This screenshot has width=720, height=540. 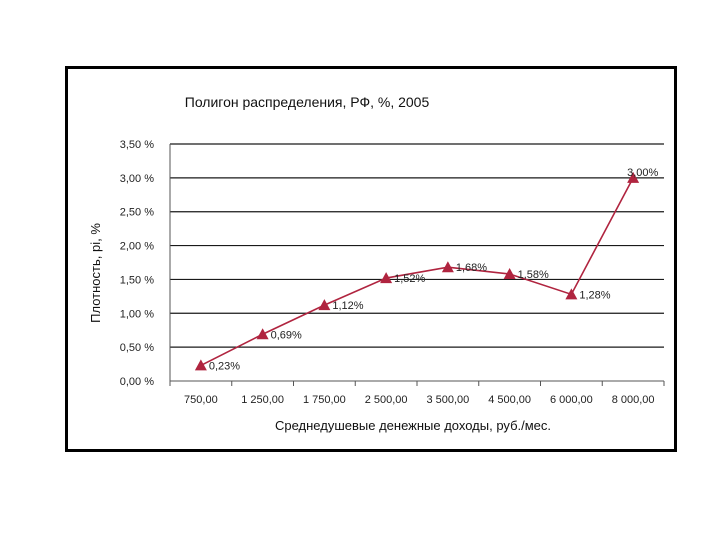 I want to click on y-tick-label: 2,50 %, so click(x=137, y=213).